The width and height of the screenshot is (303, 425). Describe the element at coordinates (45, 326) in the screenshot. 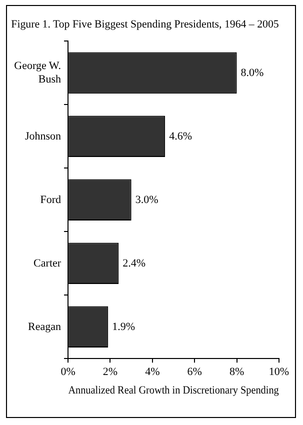

I see `y-tick-label: Reagan` at that location.